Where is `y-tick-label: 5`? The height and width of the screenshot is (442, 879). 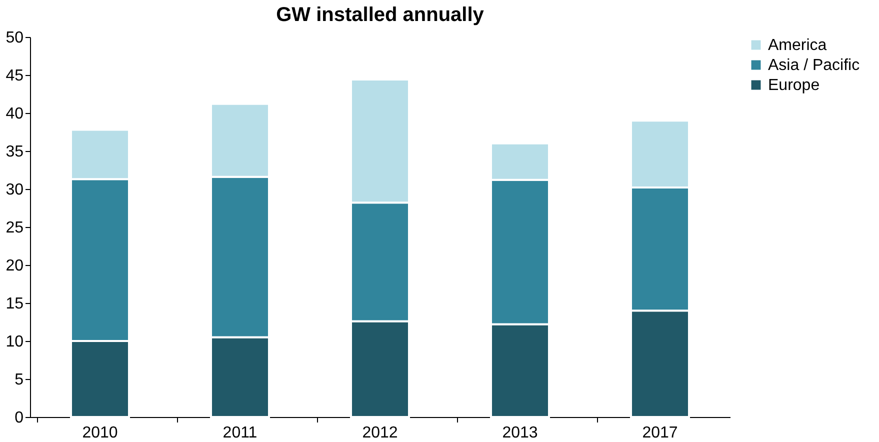
y-tick-label: 5 is located at coordinates (19, 380).